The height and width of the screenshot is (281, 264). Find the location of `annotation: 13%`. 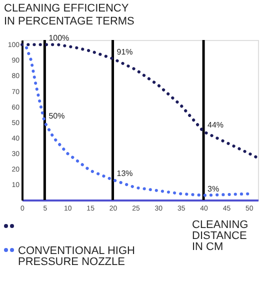

annotation: 13% is located at coordinates (124, 173).